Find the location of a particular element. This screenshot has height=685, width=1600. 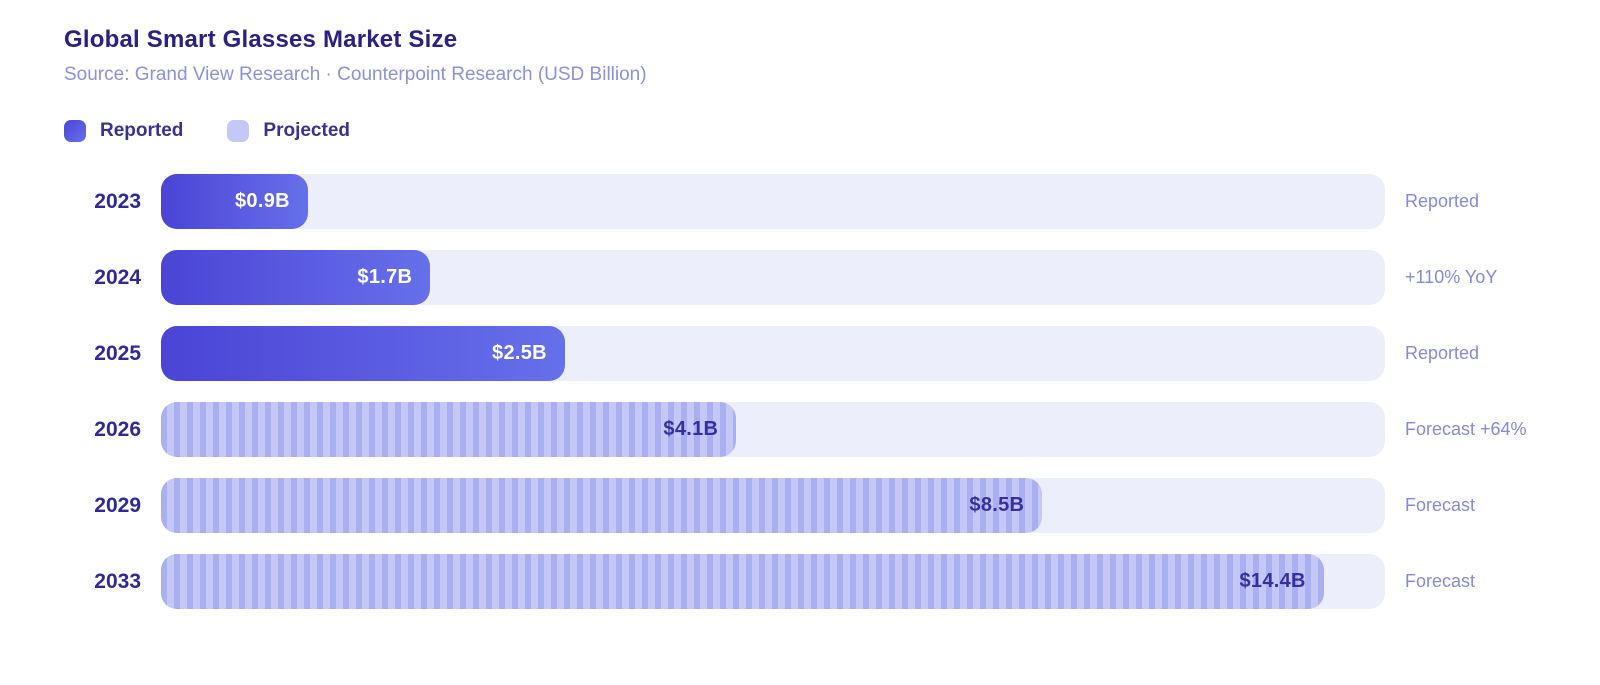

legend-item-projected: Projected is located at coordinates (288, 131).